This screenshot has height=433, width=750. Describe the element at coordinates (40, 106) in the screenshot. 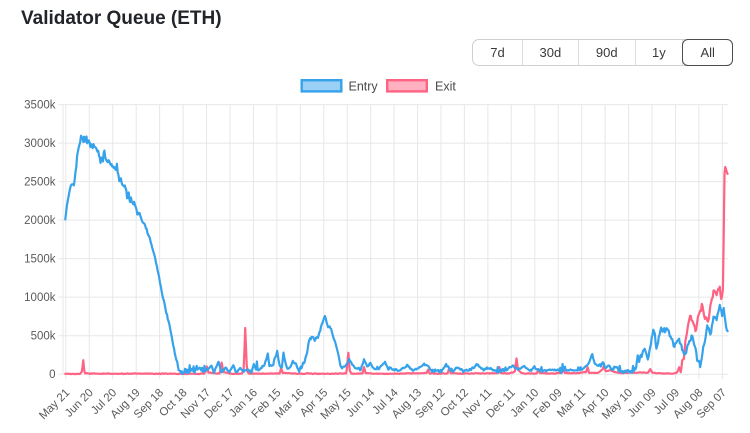

I see `svg-text: 3500k` at that location.